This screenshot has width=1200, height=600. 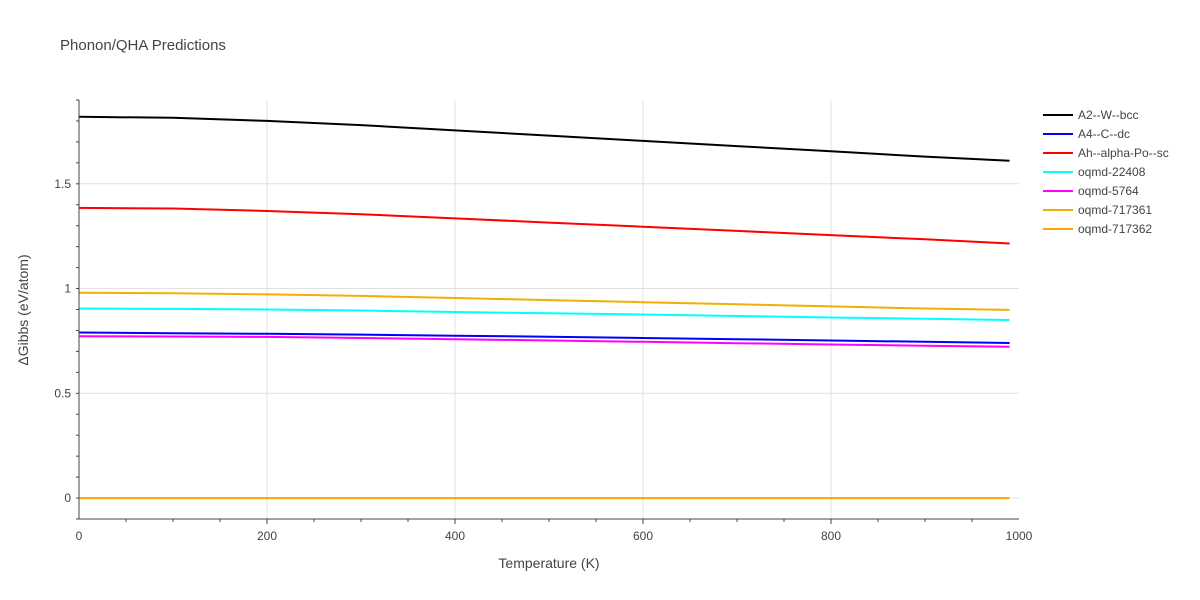 I want to click on x-tick-label: 200, so click(x=267, y=536).